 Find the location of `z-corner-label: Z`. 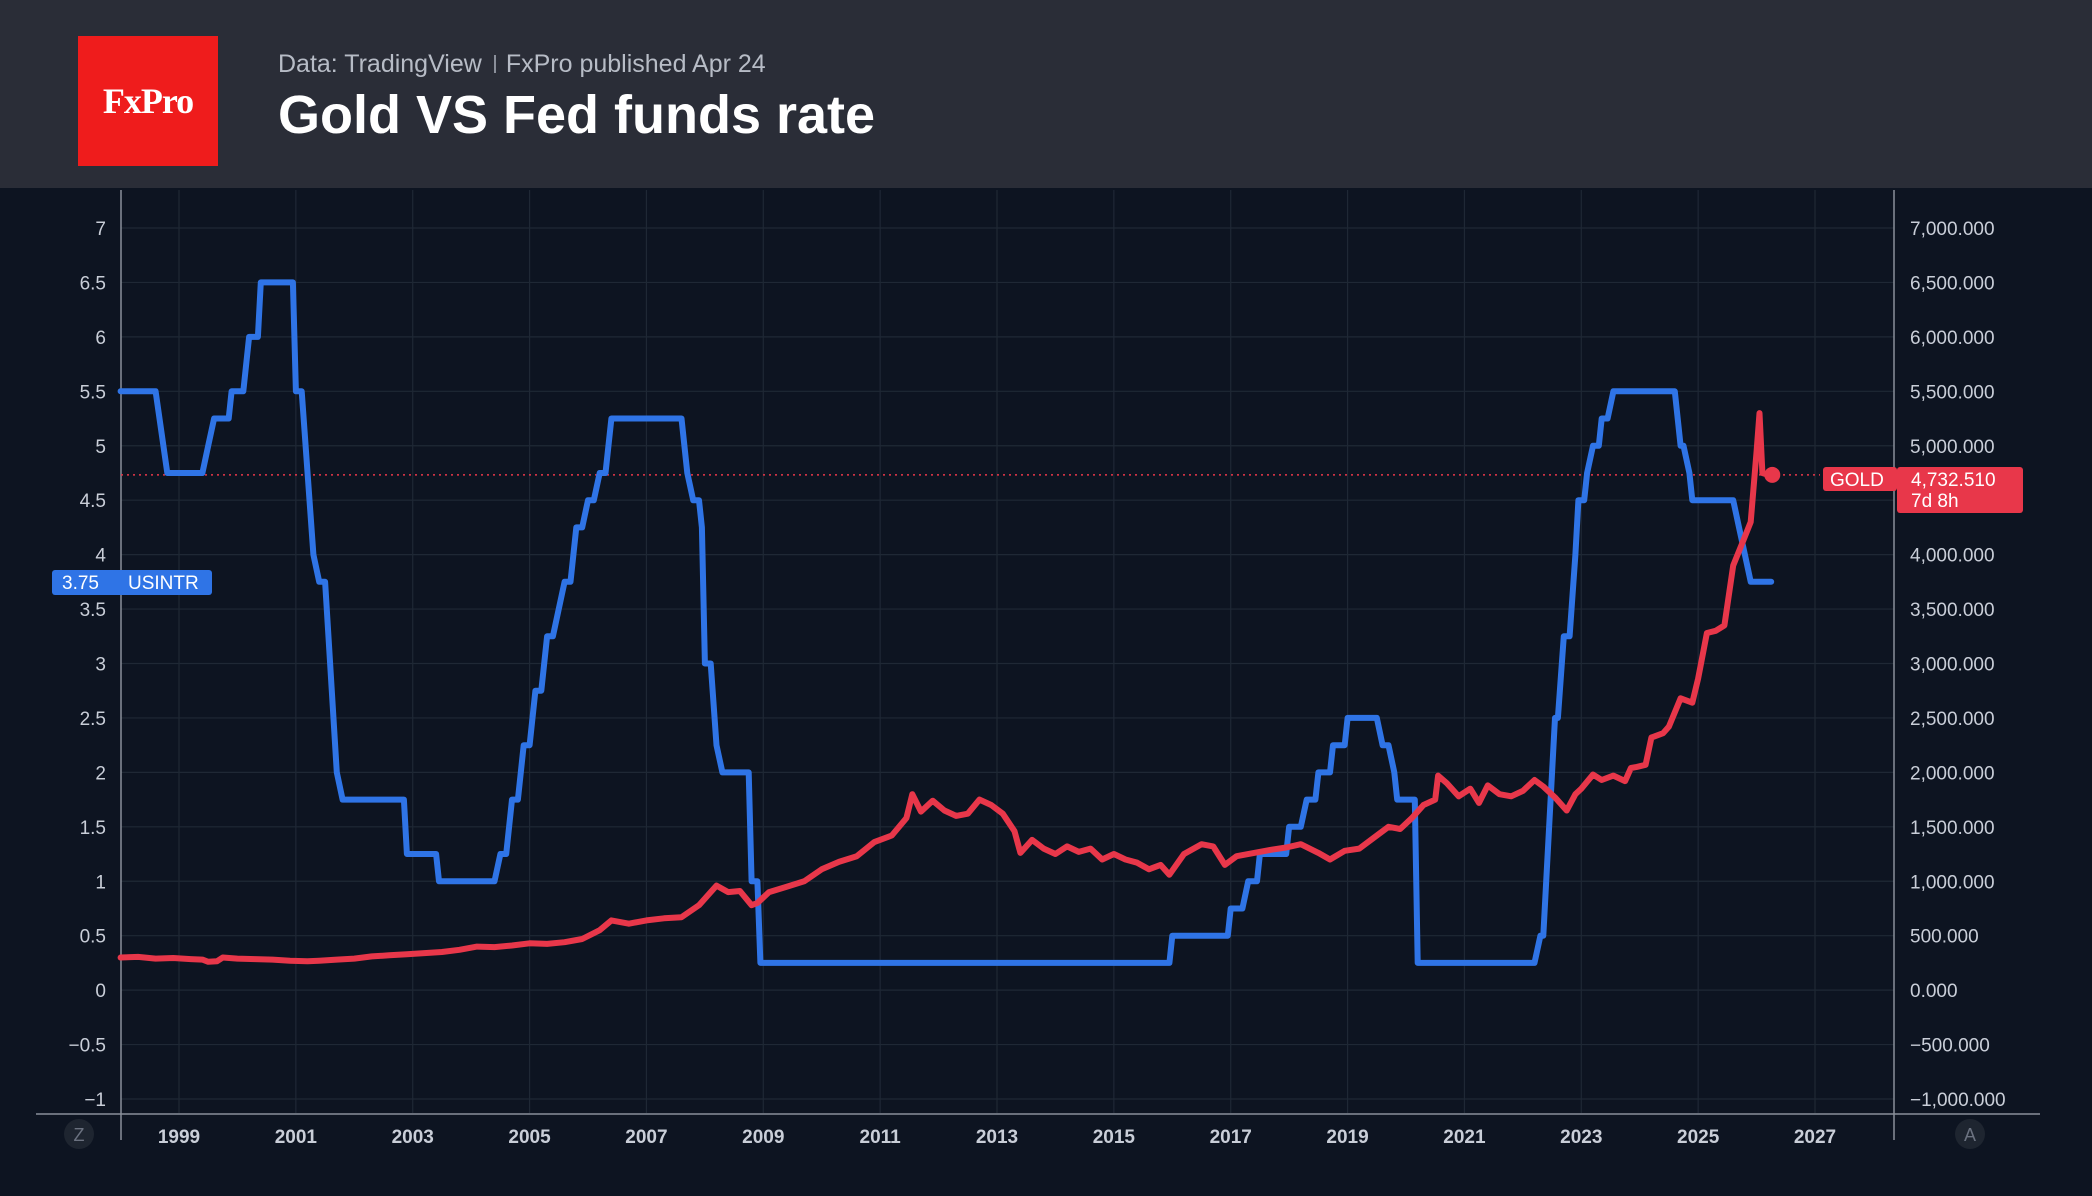

z-corner-label: Z is located at coordinates (79, 1135).